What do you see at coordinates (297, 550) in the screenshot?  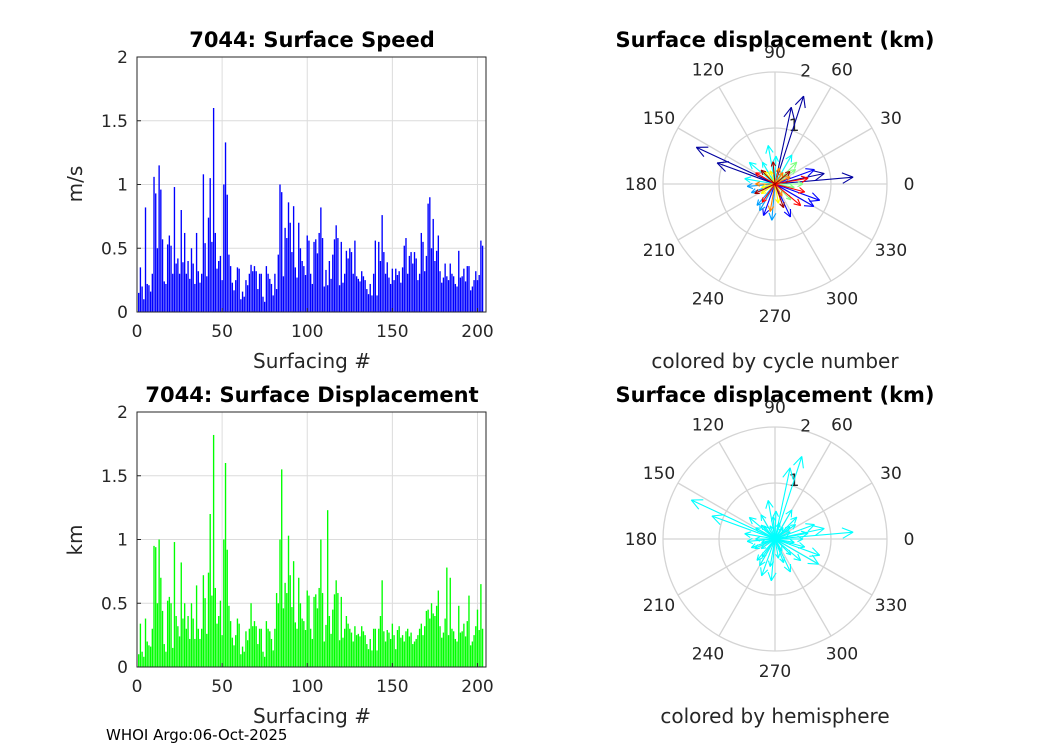 I see `displacement-plot: 0 50 100 150 200 0 0.5 1 1.5 2` at bounding box center [297, 550].